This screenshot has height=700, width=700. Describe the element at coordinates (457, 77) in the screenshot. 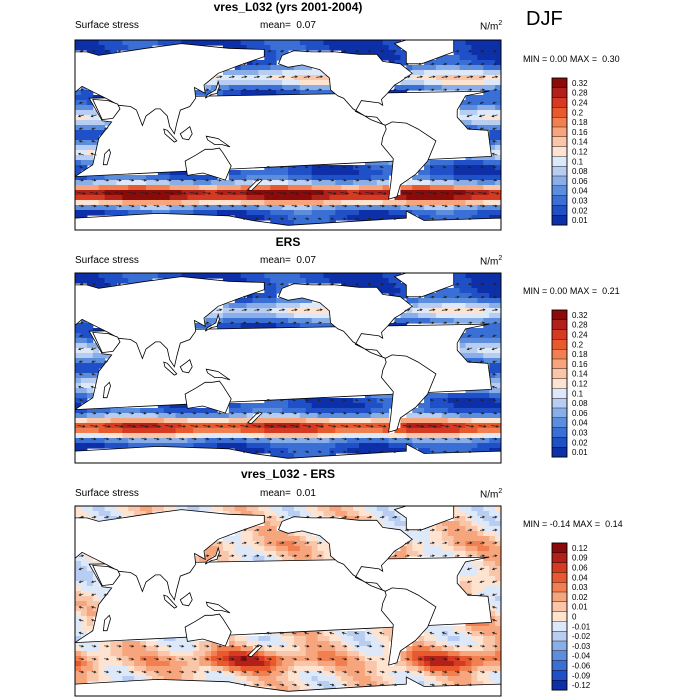

I see `wind-arrow` at that location.